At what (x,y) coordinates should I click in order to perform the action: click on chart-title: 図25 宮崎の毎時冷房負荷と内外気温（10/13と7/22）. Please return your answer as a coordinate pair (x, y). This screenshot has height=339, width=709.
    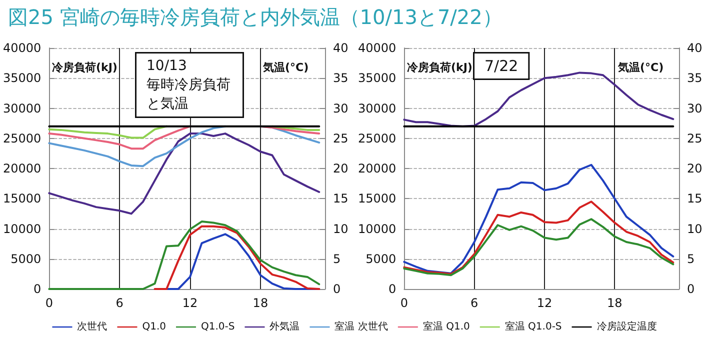
    Looking at the image, I should click on (255, 17).